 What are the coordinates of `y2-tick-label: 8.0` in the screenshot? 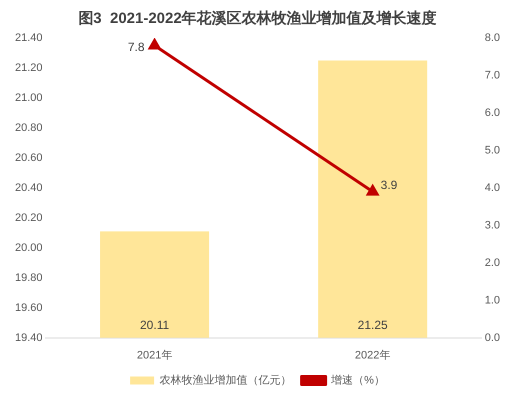 It's located at (492, 38).